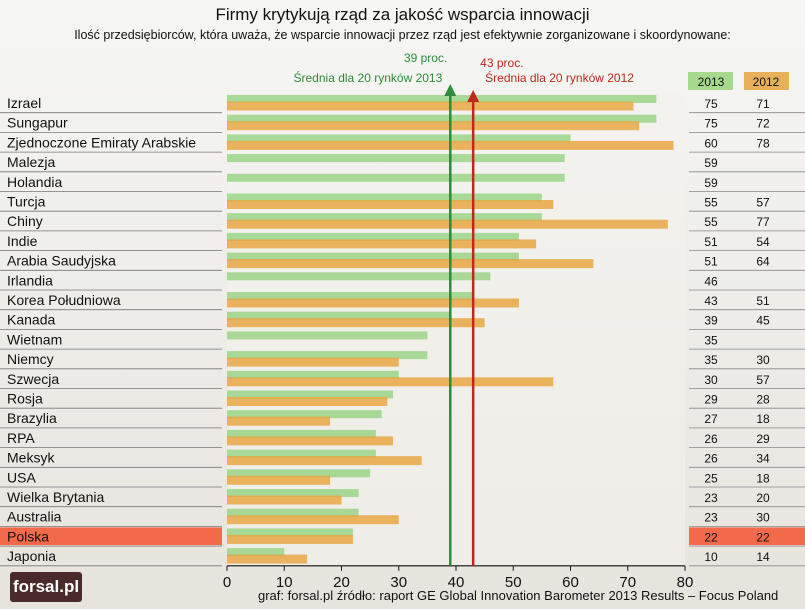  Describe the element at coordinates (433, 126) in the screenshot. I see `bar-2012-sungapur` at that location.